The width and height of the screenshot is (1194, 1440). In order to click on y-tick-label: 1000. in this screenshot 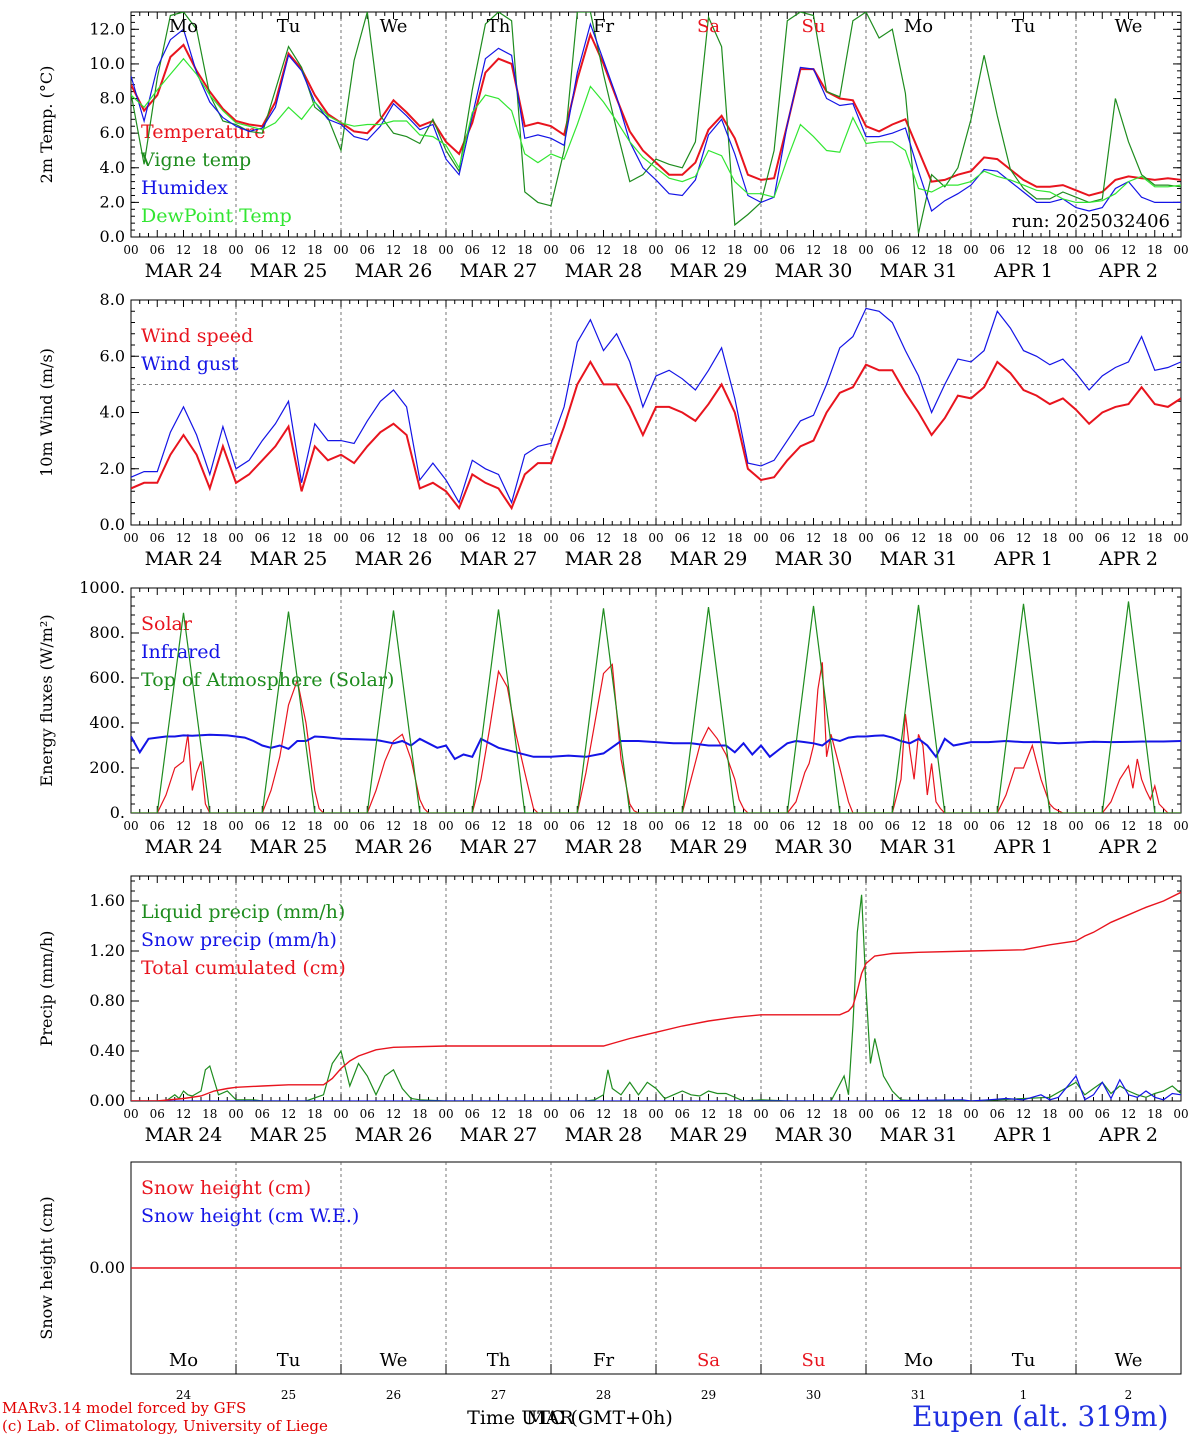, I will do `click(102, 587)`.